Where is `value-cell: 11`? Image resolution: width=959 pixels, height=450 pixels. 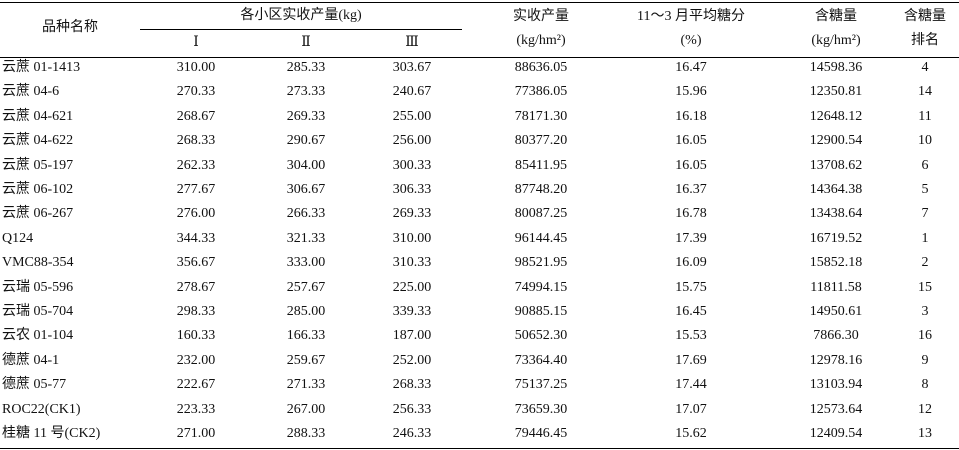 value-cell: 11 is located at coordinates (925, 116).